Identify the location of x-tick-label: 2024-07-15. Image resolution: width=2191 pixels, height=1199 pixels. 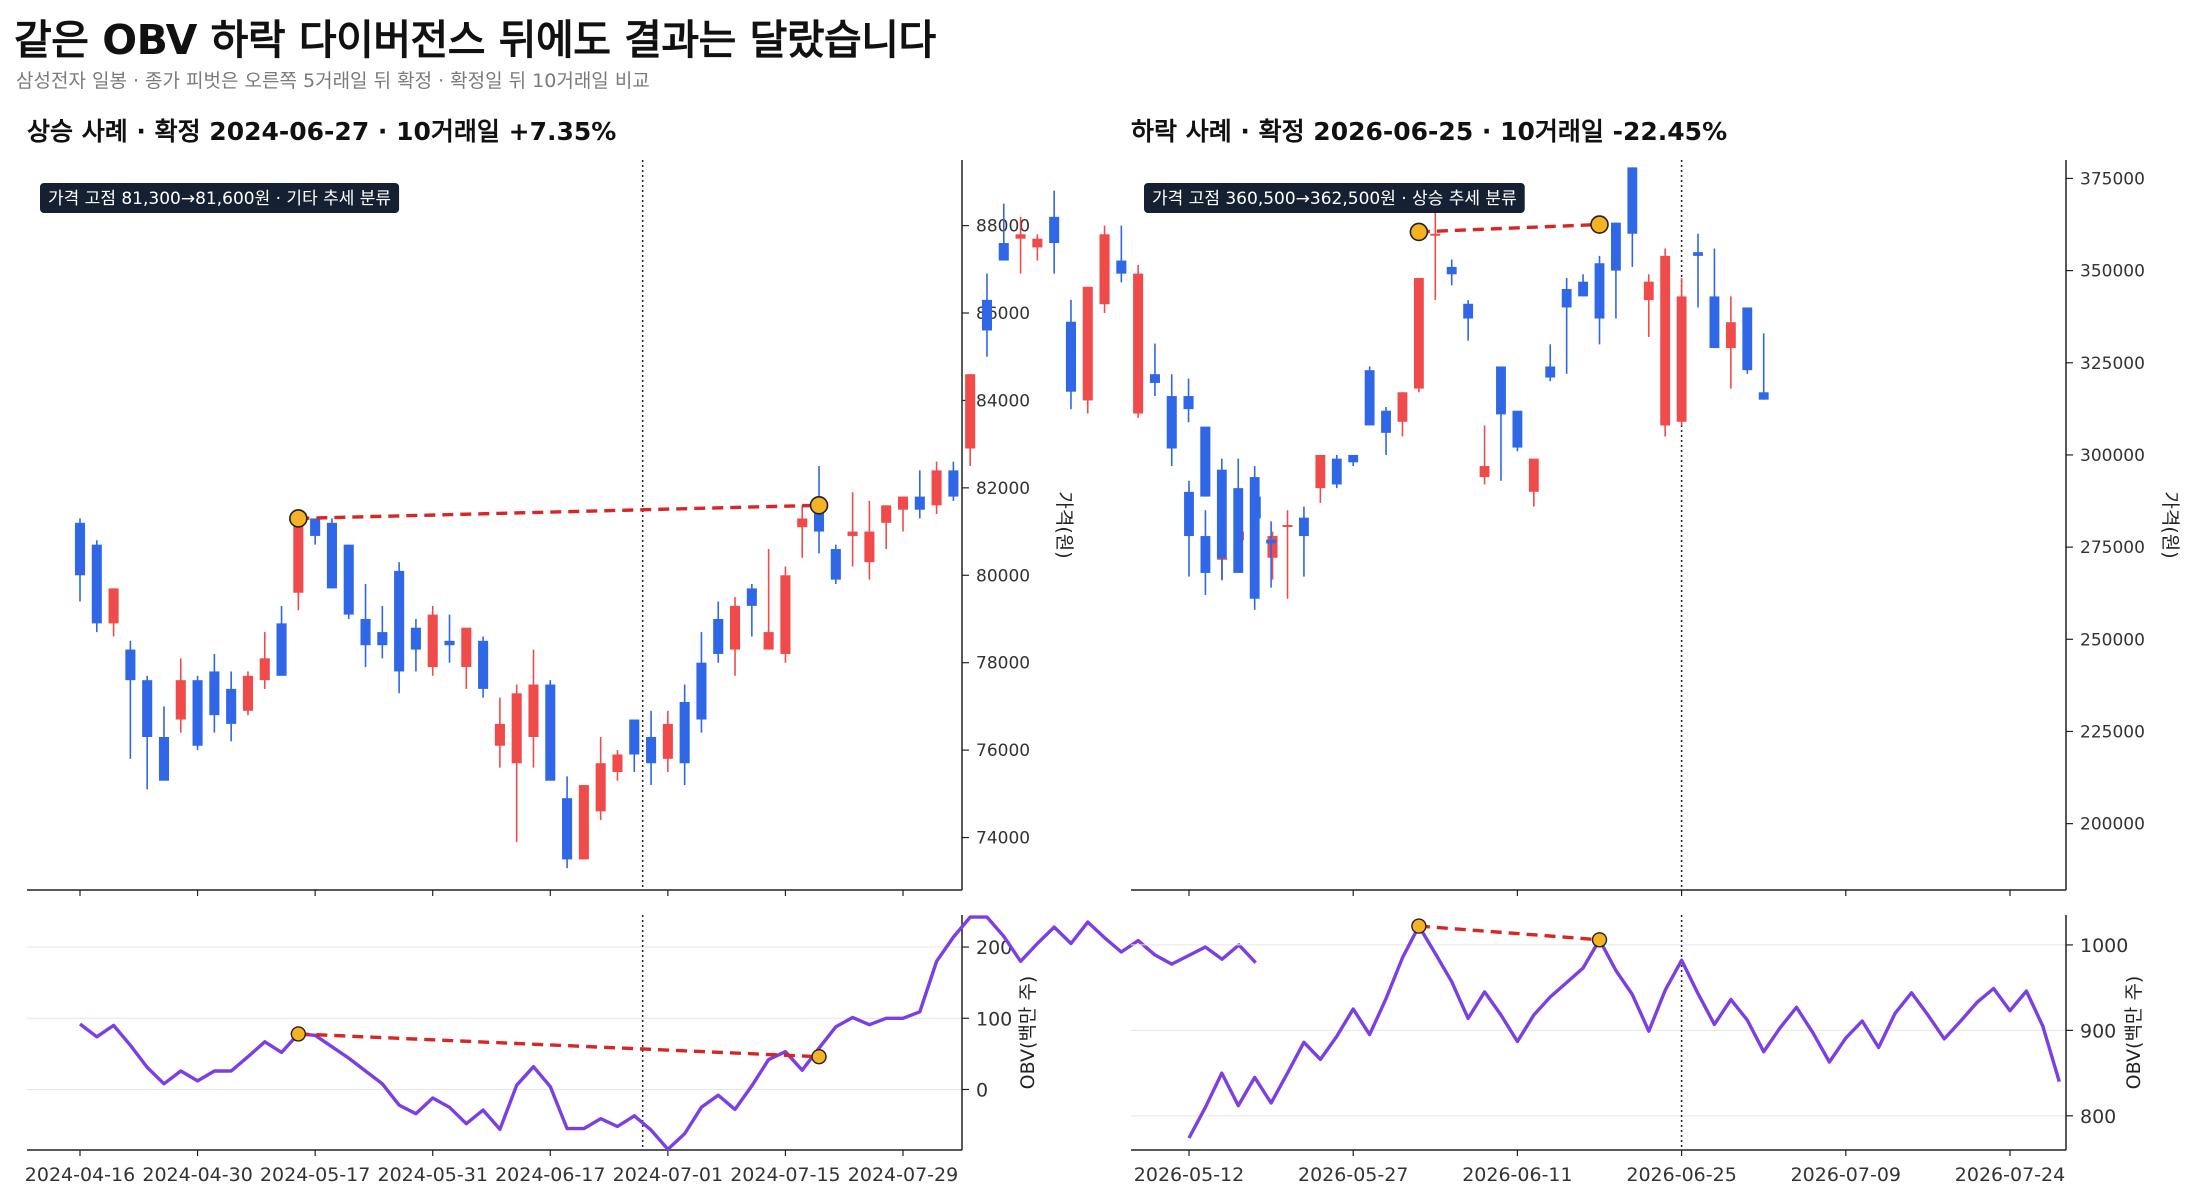
(785, 1175).